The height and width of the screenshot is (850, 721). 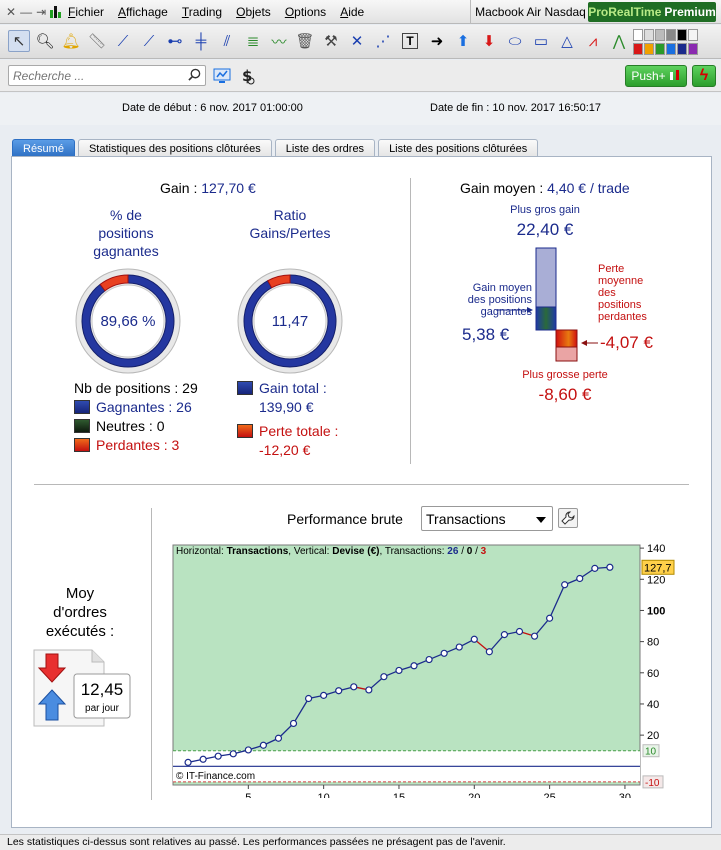 What do you see at coordinates (143, 11) in the screenshot?
I see `menu-affichage: Affichage` at bounding box center [143, 11].